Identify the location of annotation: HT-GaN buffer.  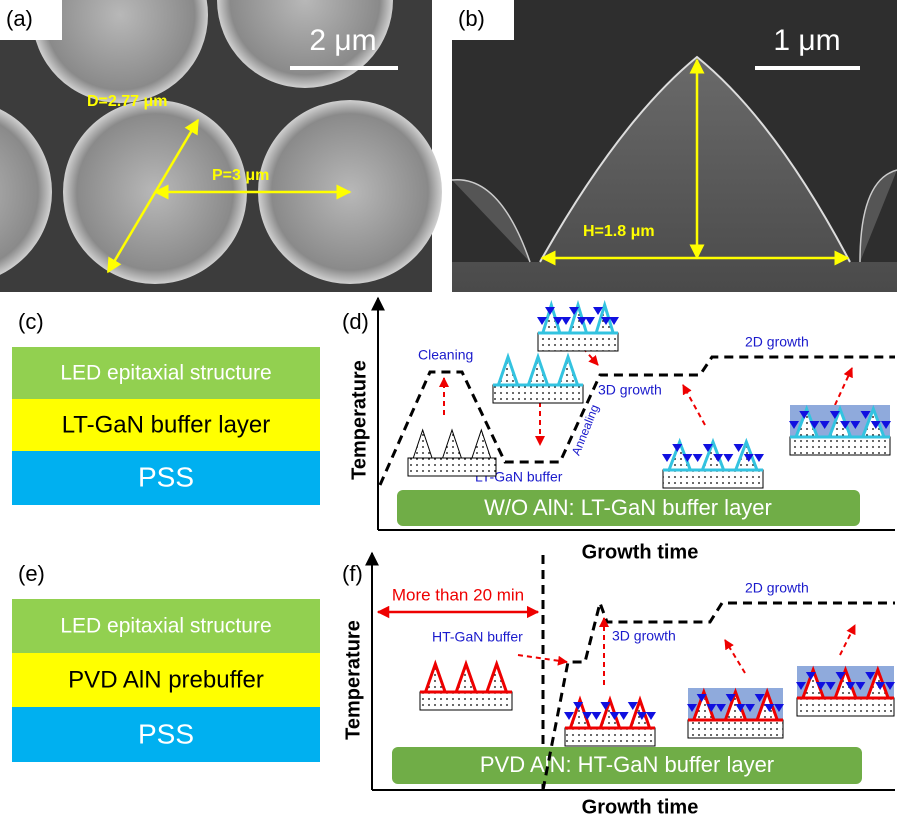
(477, 637).